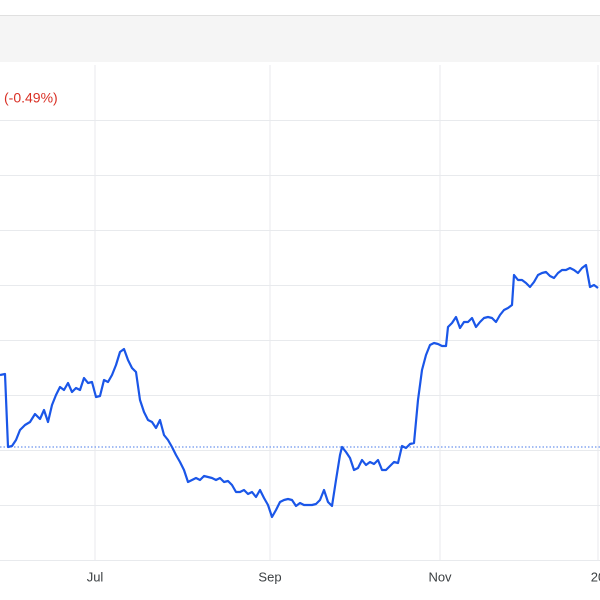 The height and width of the screenshot is (600, 600). What do you see at coordinates (31, 98) in the screenshot?
I see `change-label: (-0.49%)` at bounding box center [31, 98].